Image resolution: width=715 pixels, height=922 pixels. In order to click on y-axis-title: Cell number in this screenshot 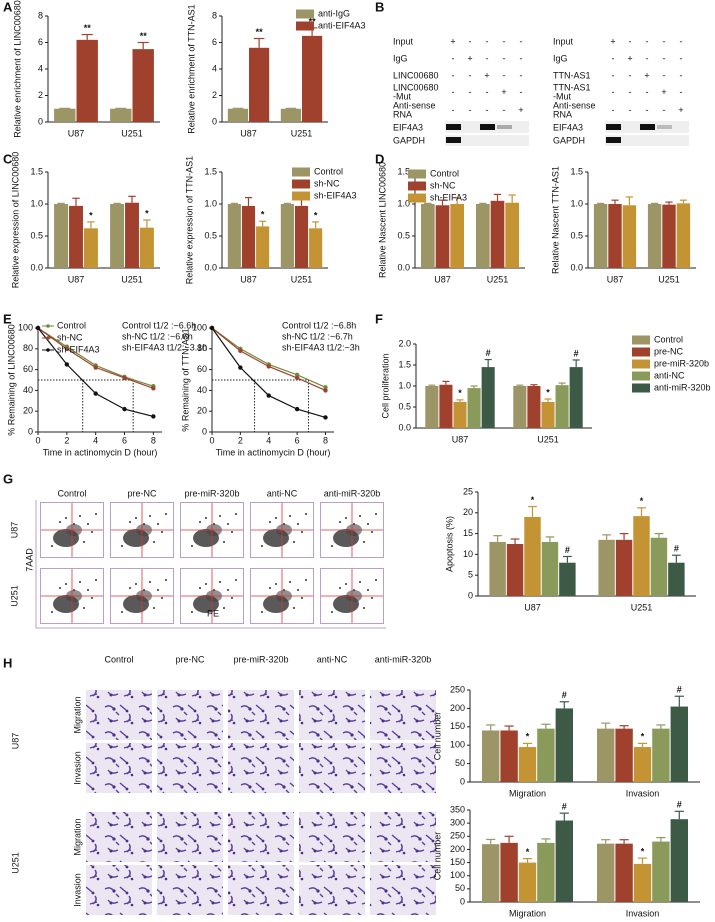, I will do `click(437, 736)`.